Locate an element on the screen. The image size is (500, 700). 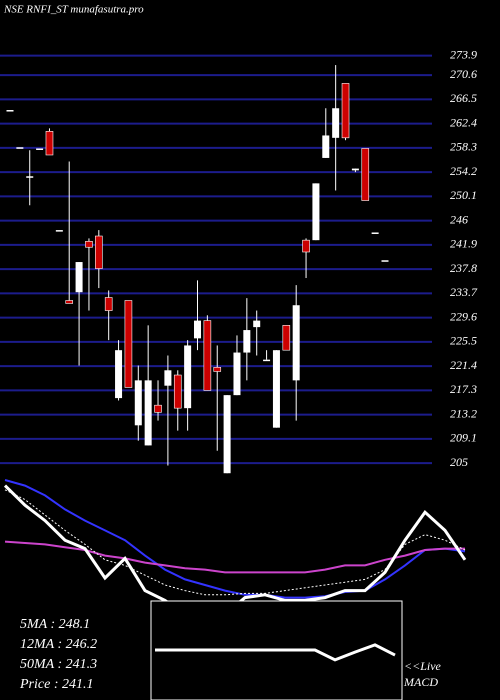
stat-label: 50MA is located at coordinates (37, 664).